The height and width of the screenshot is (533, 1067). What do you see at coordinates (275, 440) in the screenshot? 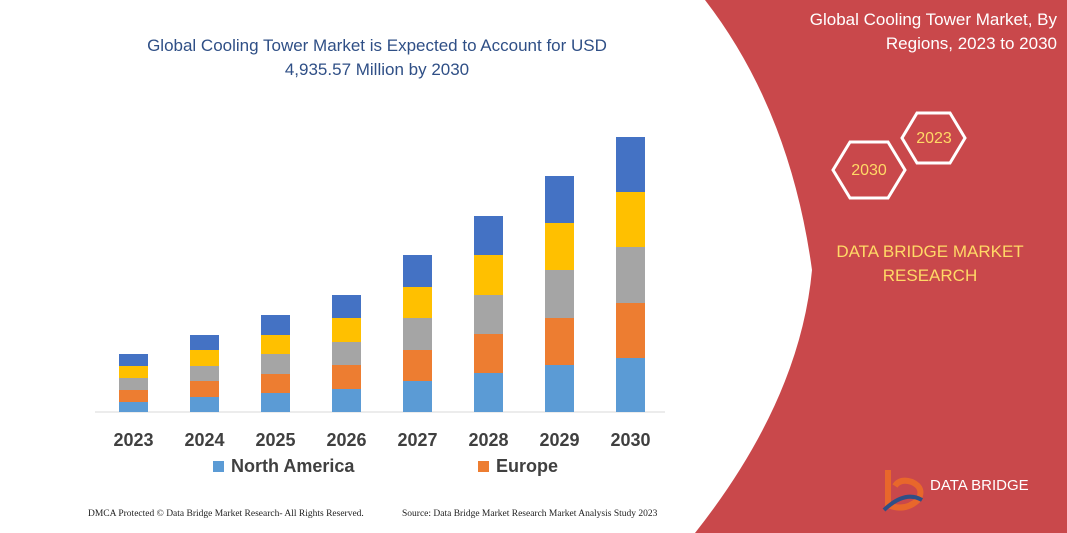
I see `x-tick-label: 2025` at bounding box center [275, 440].